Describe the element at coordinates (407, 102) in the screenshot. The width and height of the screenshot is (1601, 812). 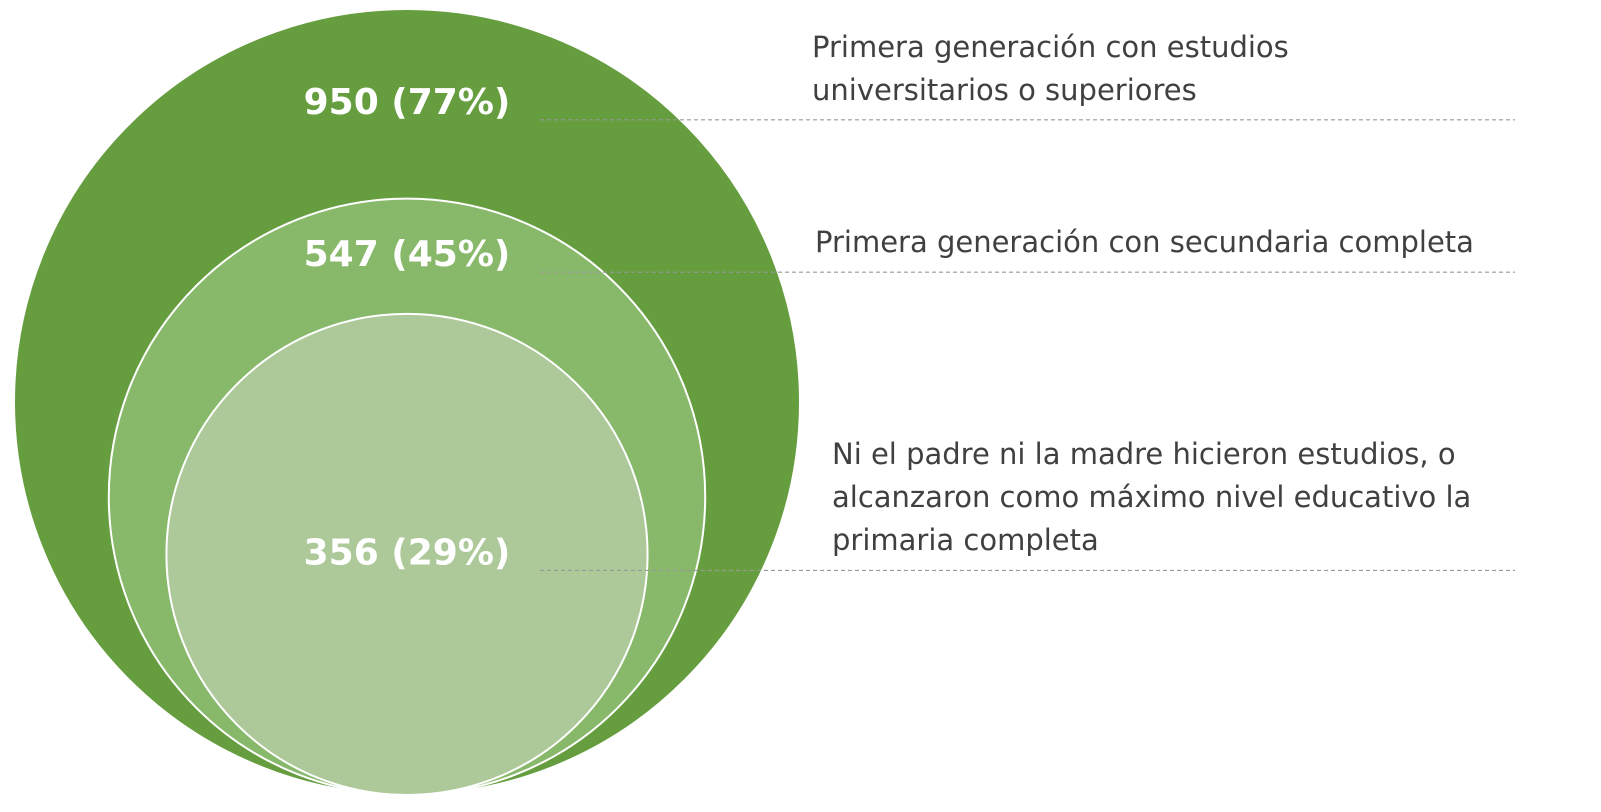
I see `value-label: 950 (77%)` at that location.